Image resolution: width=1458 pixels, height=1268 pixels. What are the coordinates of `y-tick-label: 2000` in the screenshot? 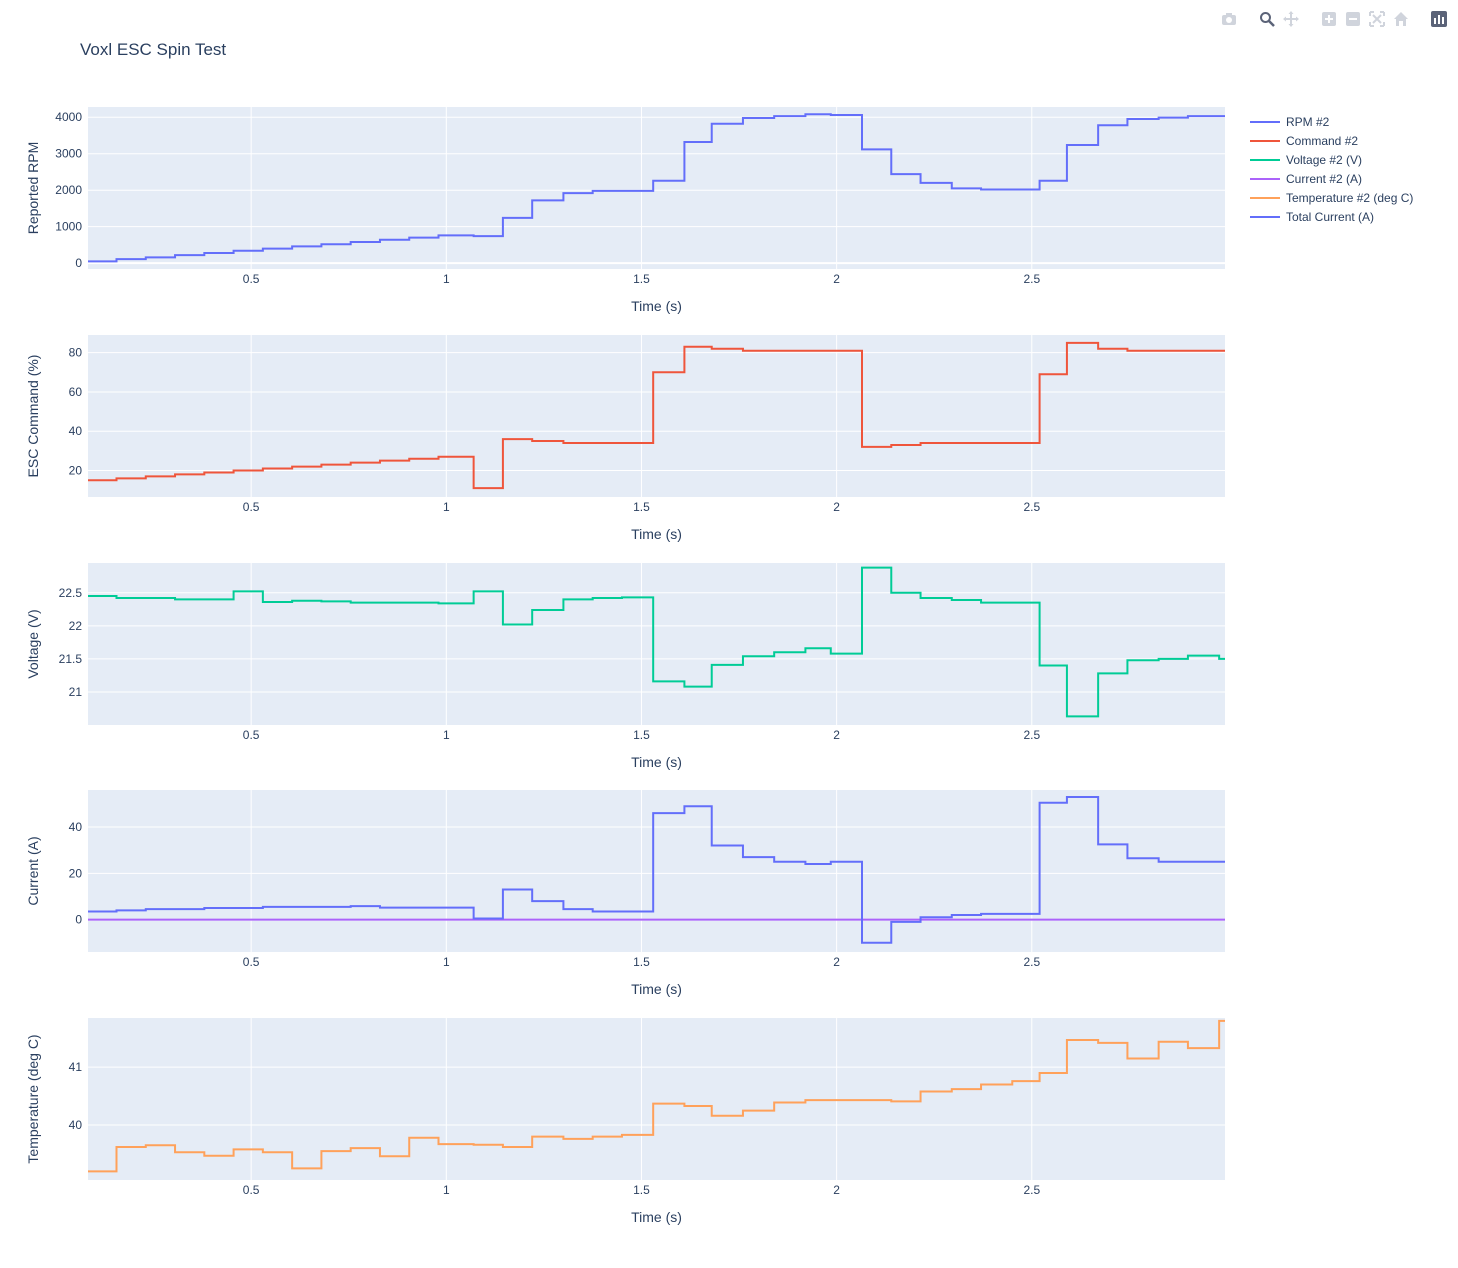 It's located at (68, 190).